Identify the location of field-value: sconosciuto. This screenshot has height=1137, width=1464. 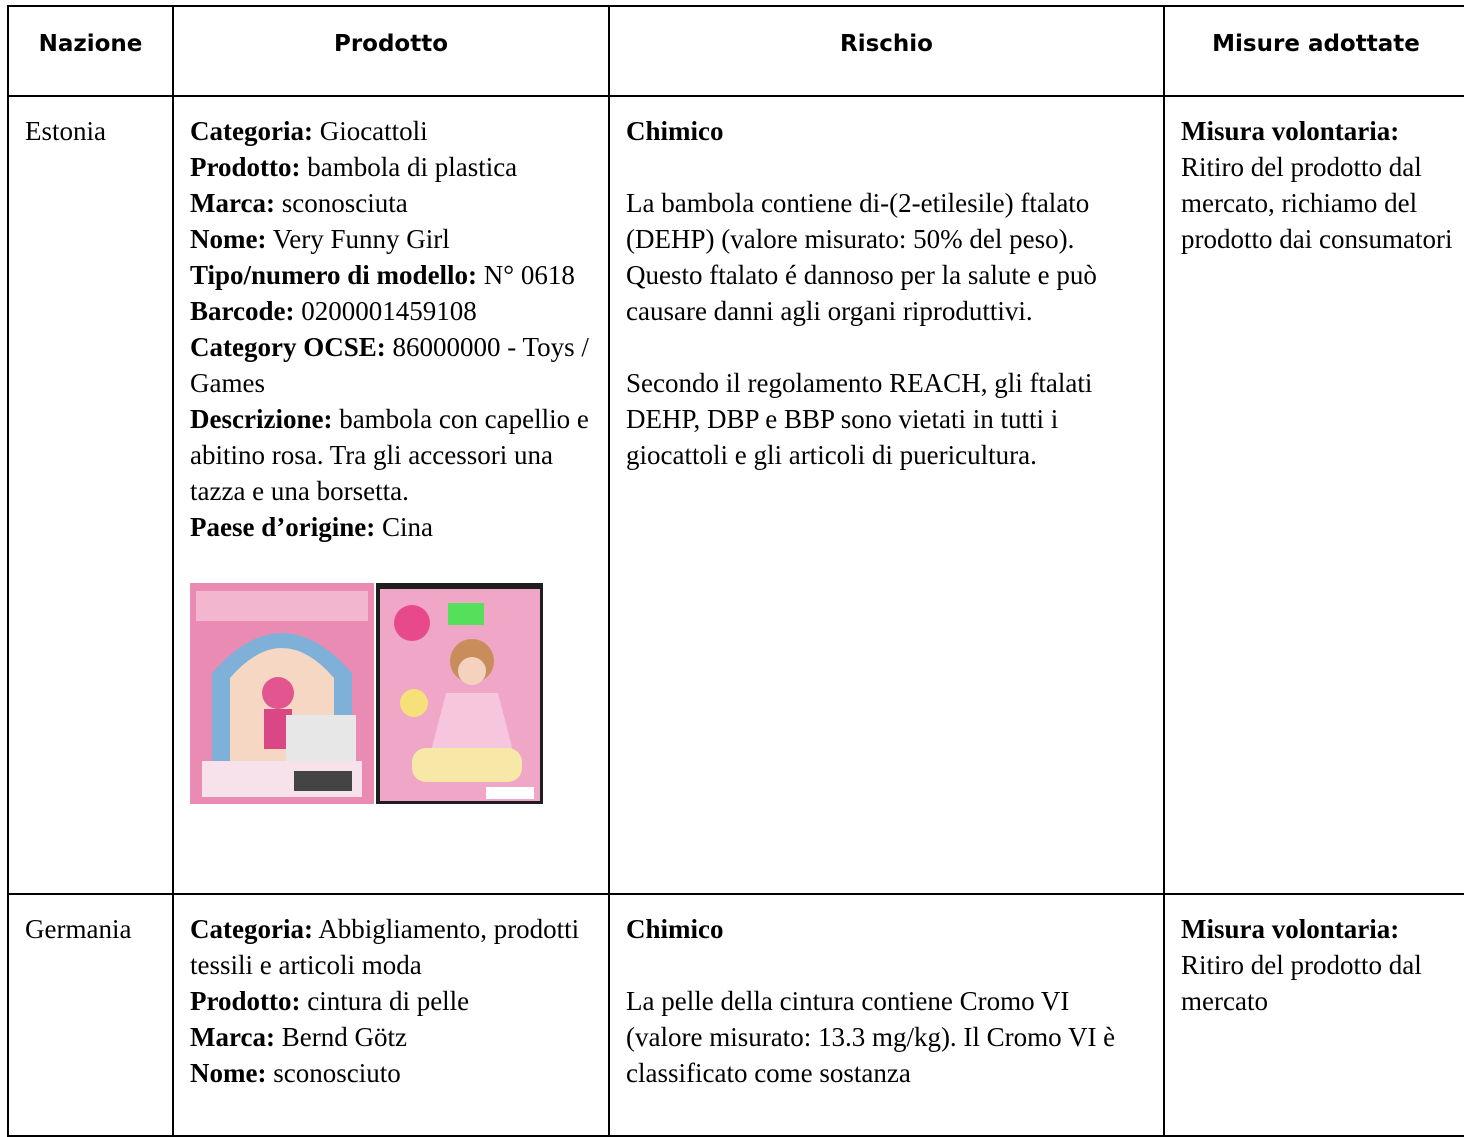
(337, 1073).